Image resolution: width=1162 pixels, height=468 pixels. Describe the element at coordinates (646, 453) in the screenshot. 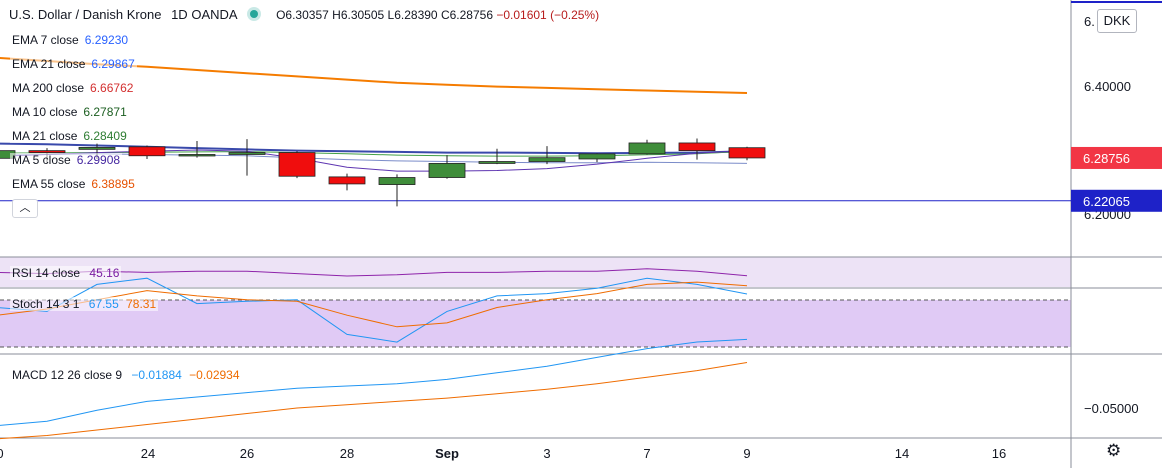

I see `time-tick-label: 7` at that location.